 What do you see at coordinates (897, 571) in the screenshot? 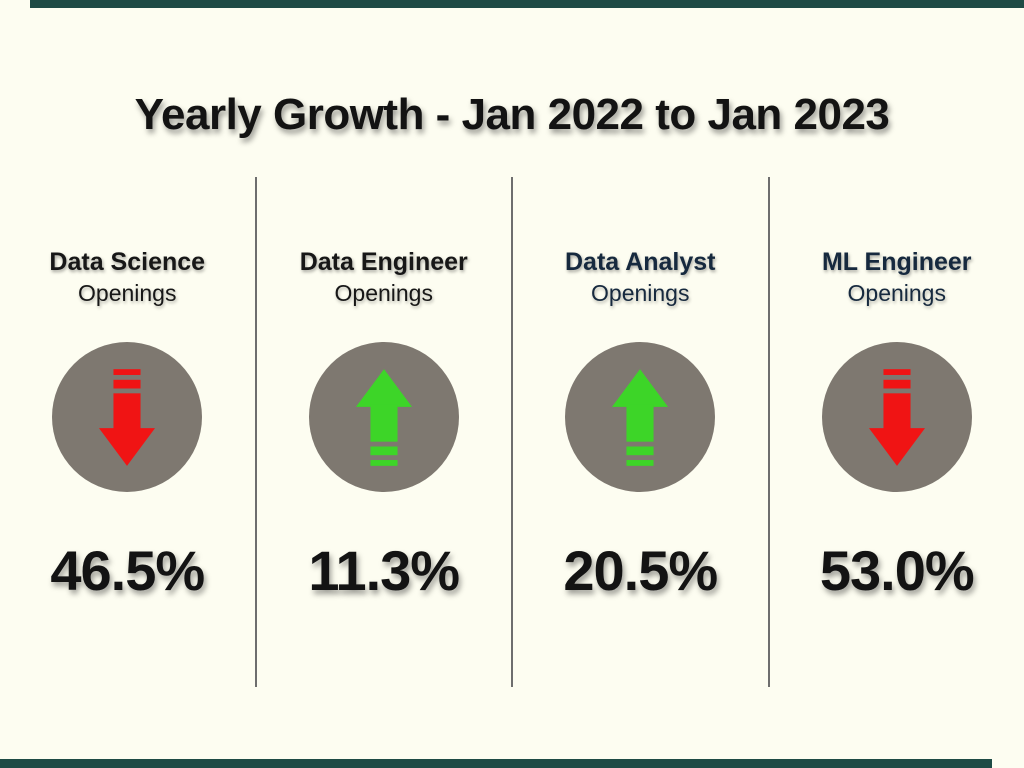
I see `growth-value: 53.0%` at bounding box center [897, 571].